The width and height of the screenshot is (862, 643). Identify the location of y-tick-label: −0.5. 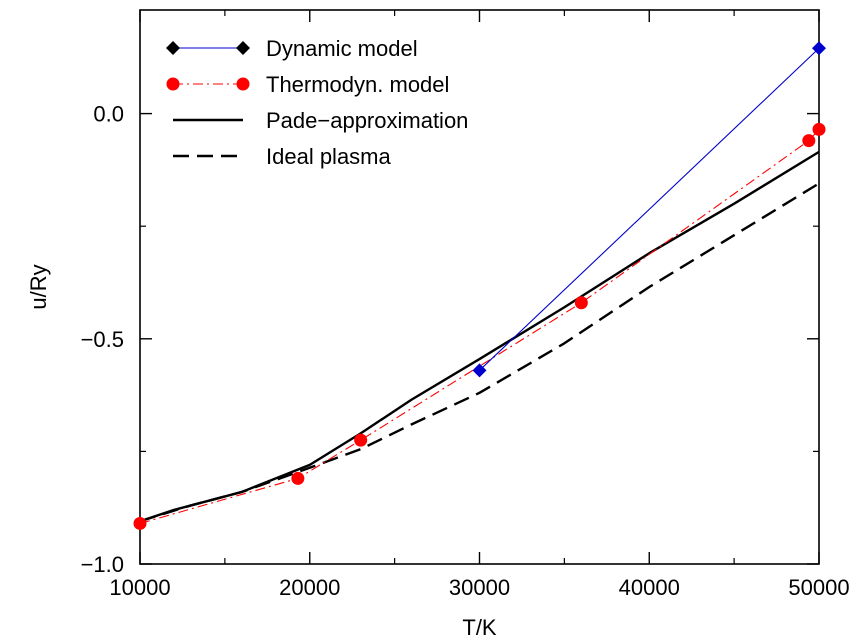
(102, 339).